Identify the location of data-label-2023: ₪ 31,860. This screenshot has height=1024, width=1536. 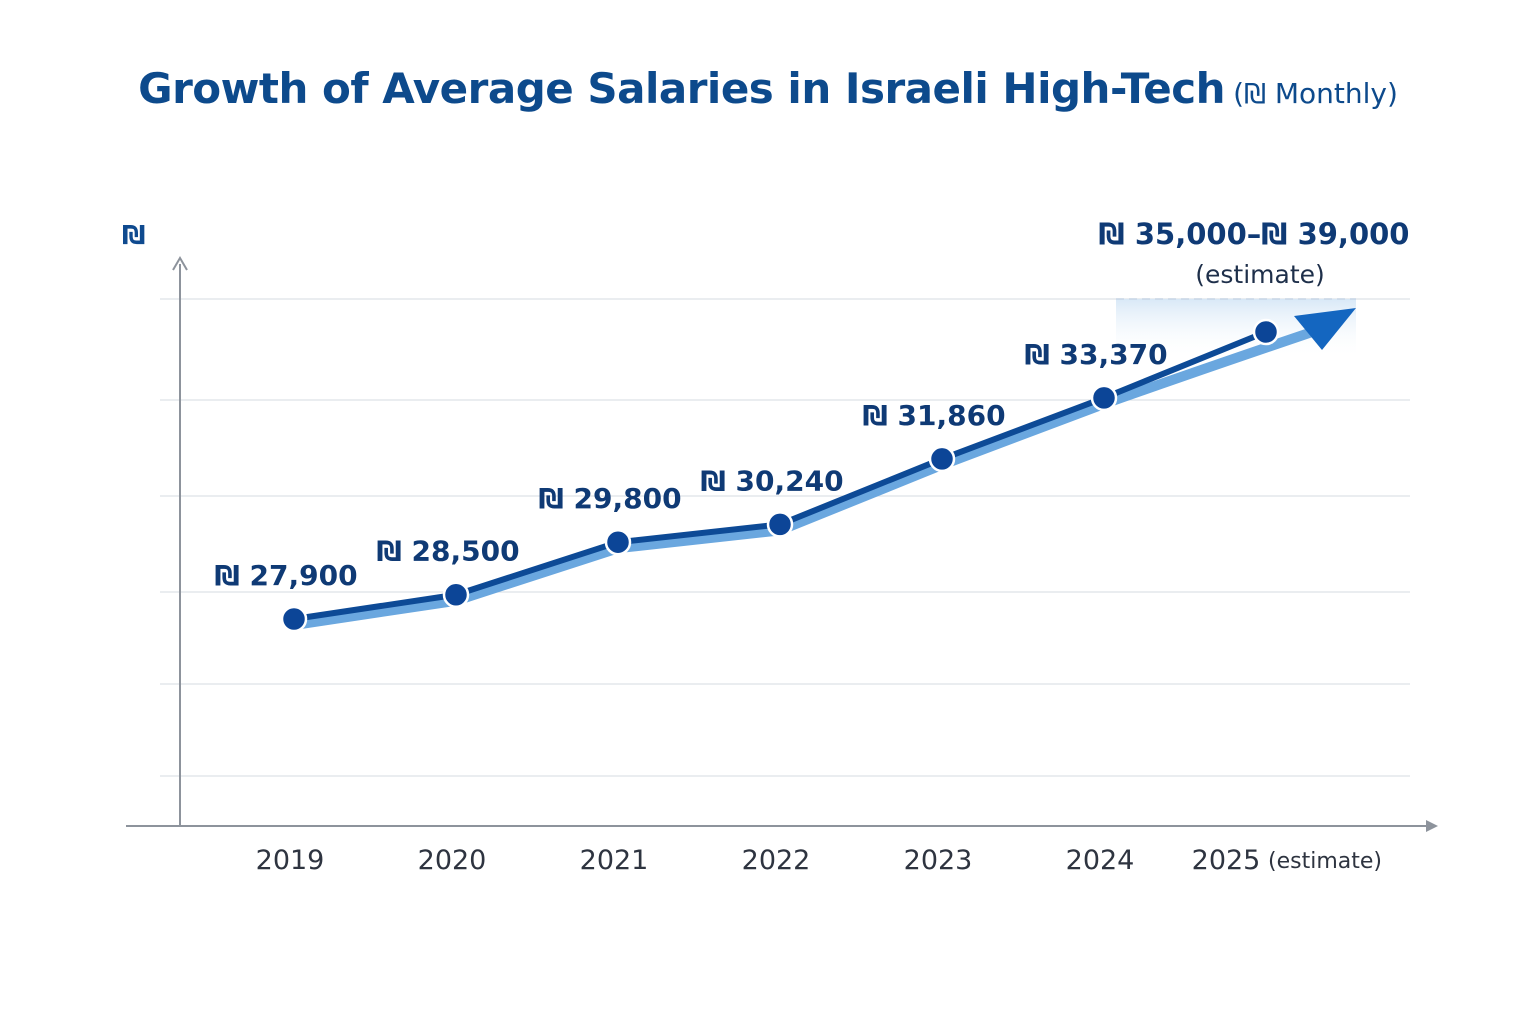
(933, 415).